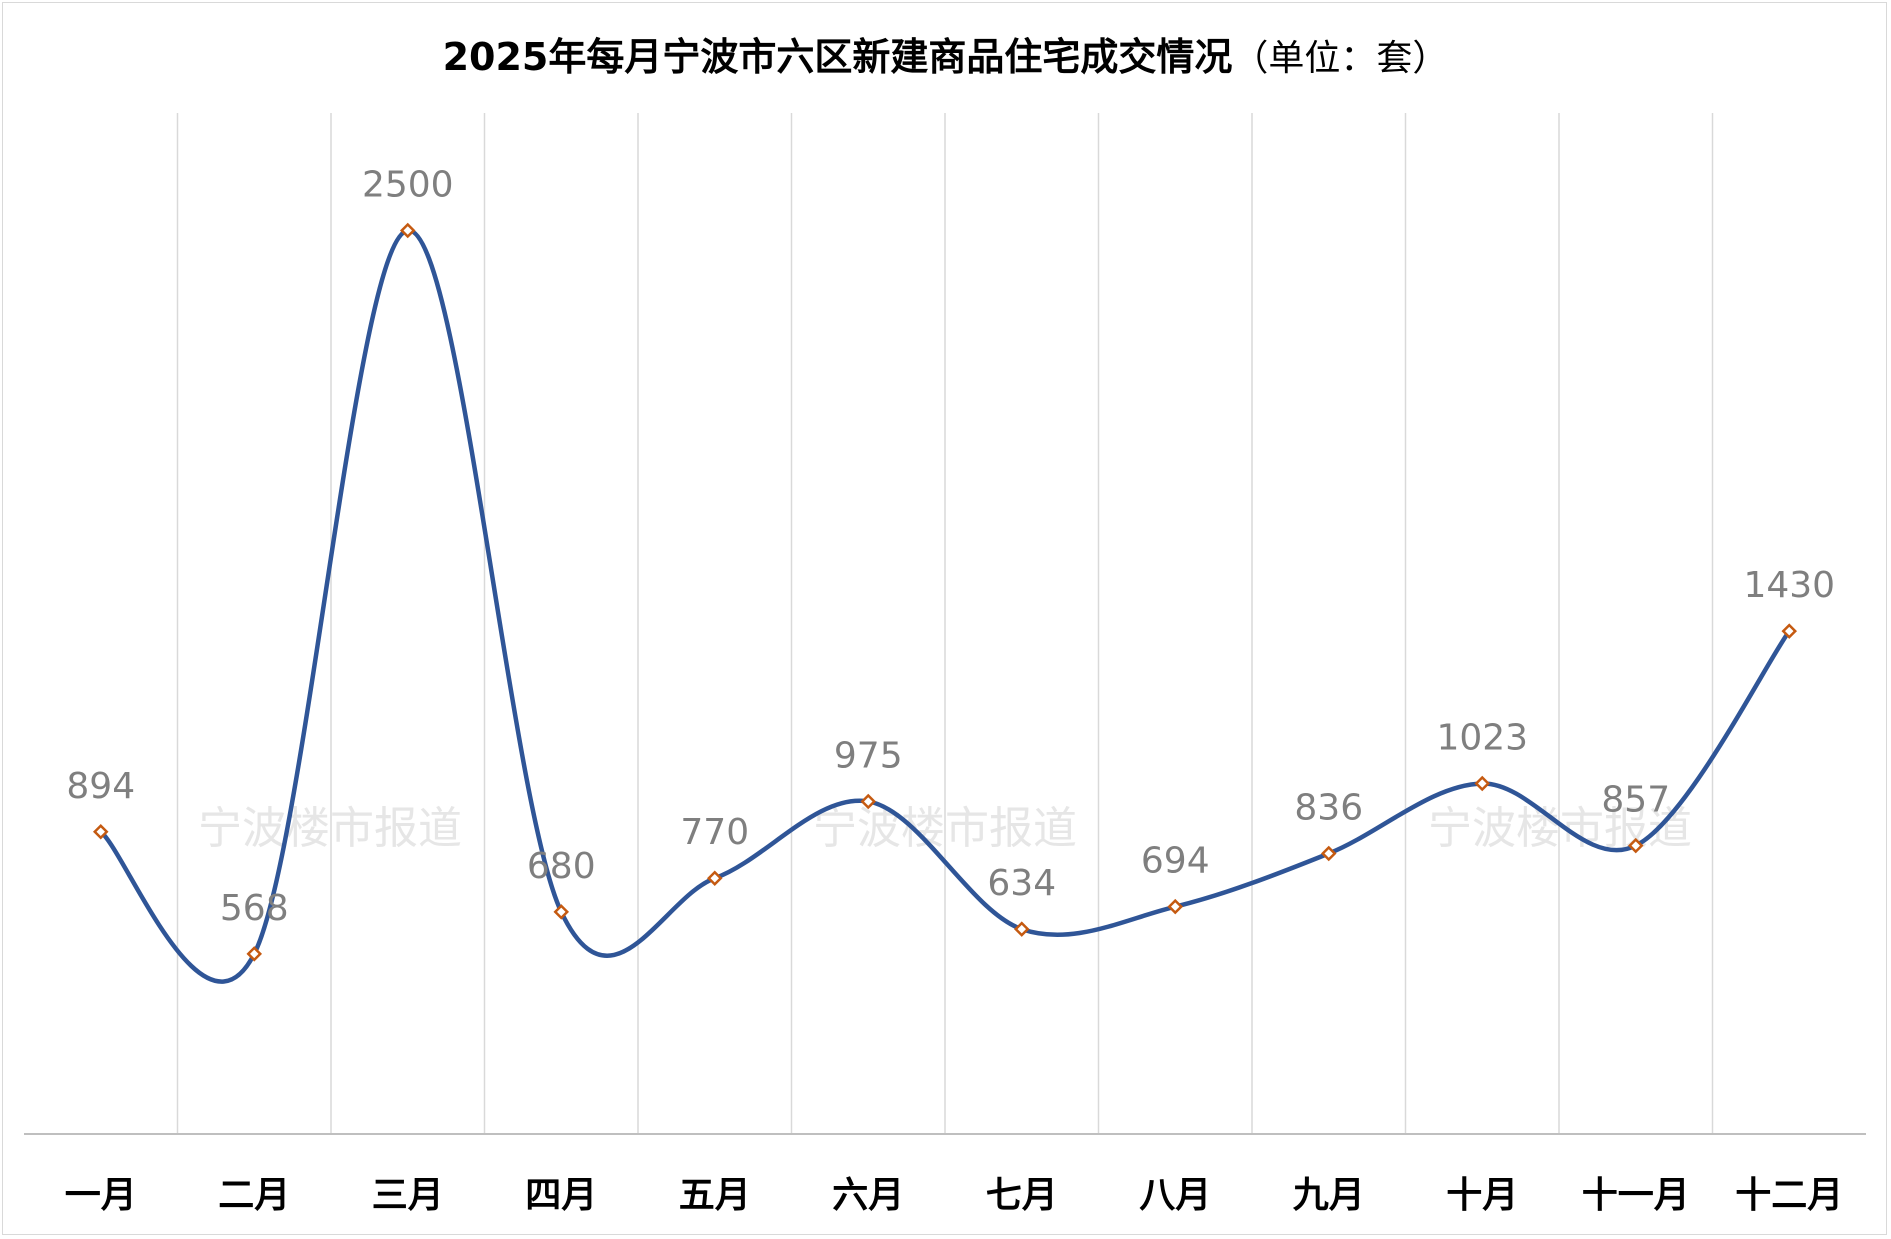  I want to click on data-label: 1023, so click(1482, 737).